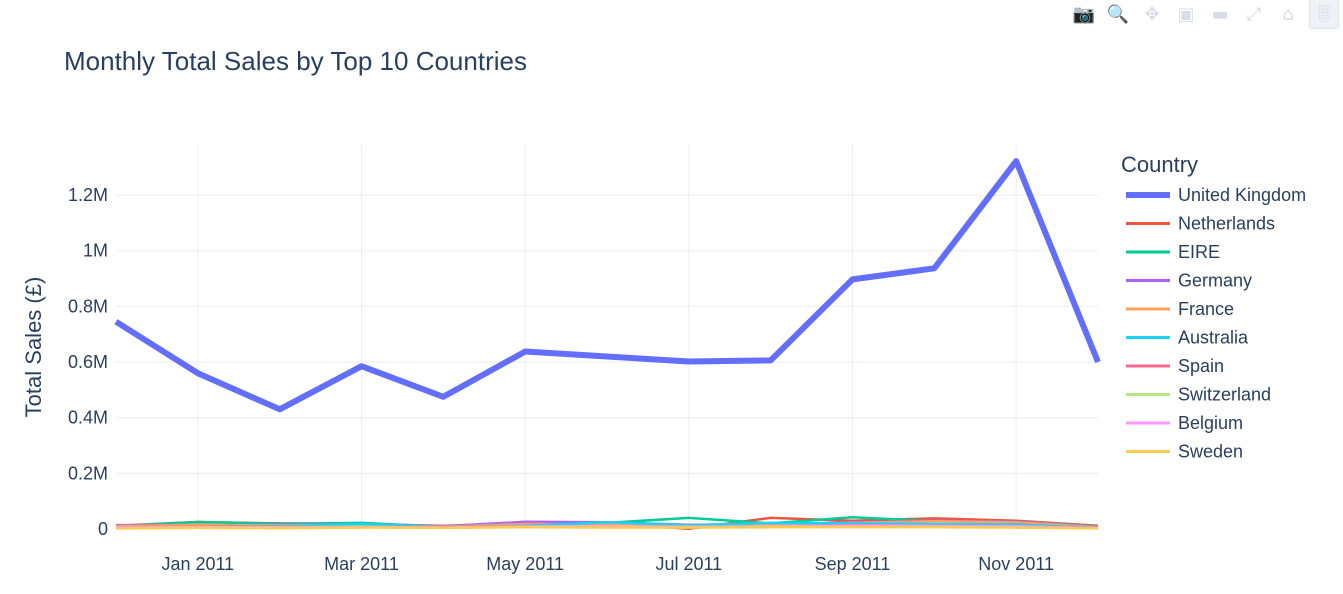  I want to click on y-tick-label: 0.6M, so click(88, 362).